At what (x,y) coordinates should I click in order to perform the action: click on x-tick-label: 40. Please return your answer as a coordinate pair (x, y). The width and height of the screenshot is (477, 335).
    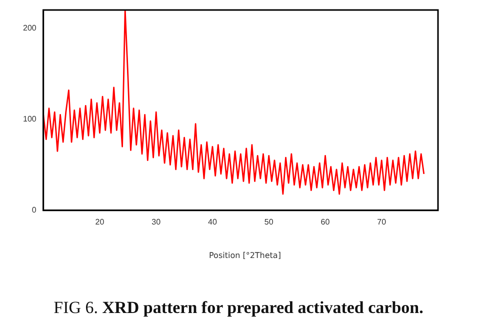
    Looking at the image, I should click on (213, 221).